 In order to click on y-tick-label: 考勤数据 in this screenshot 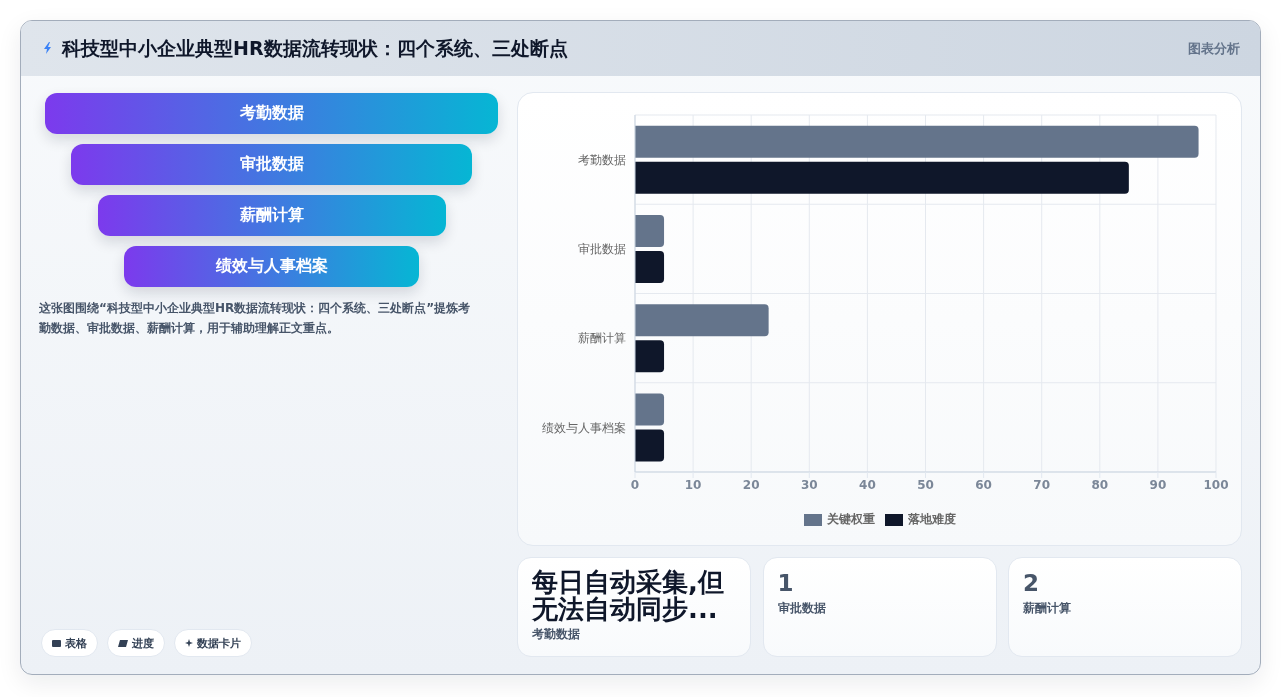, I will do `click(602, 159)`.